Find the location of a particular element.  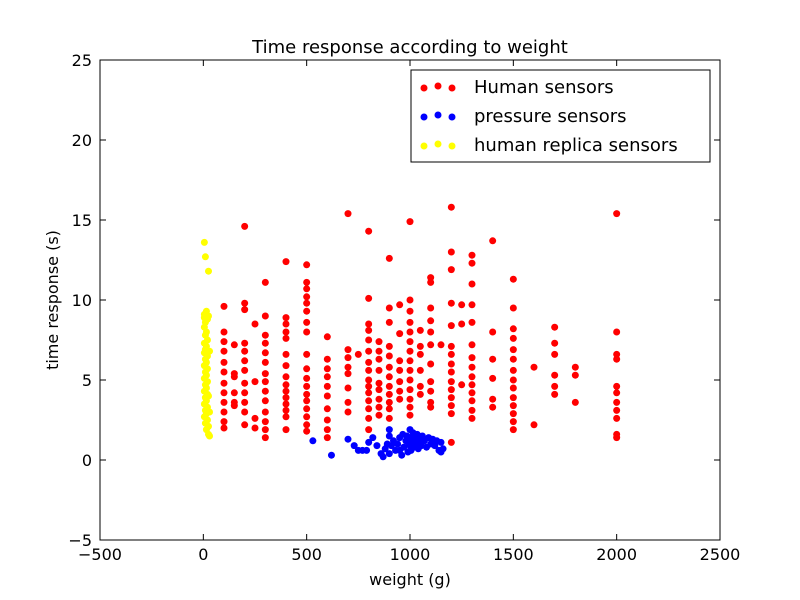

x-tick-label: 2500 is located at coordinates (720, 554).